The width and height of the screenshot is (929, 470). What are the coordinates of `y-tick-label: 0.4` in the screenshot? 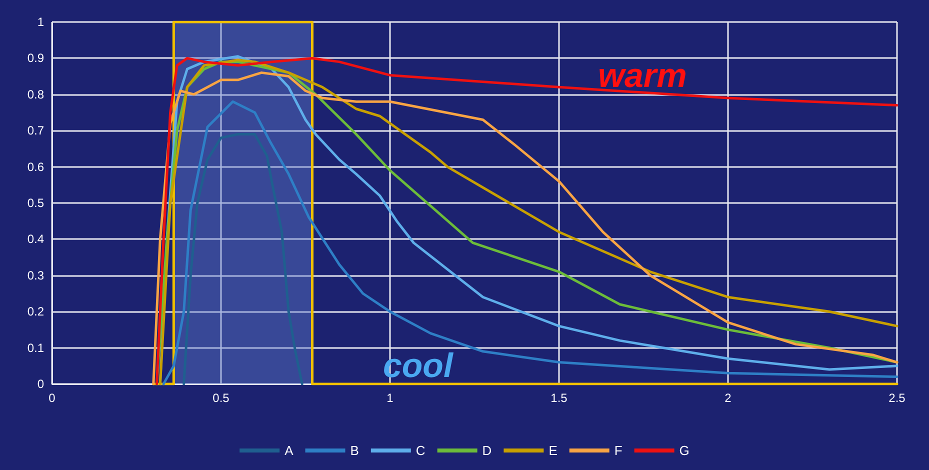 It's located at (35, 239).